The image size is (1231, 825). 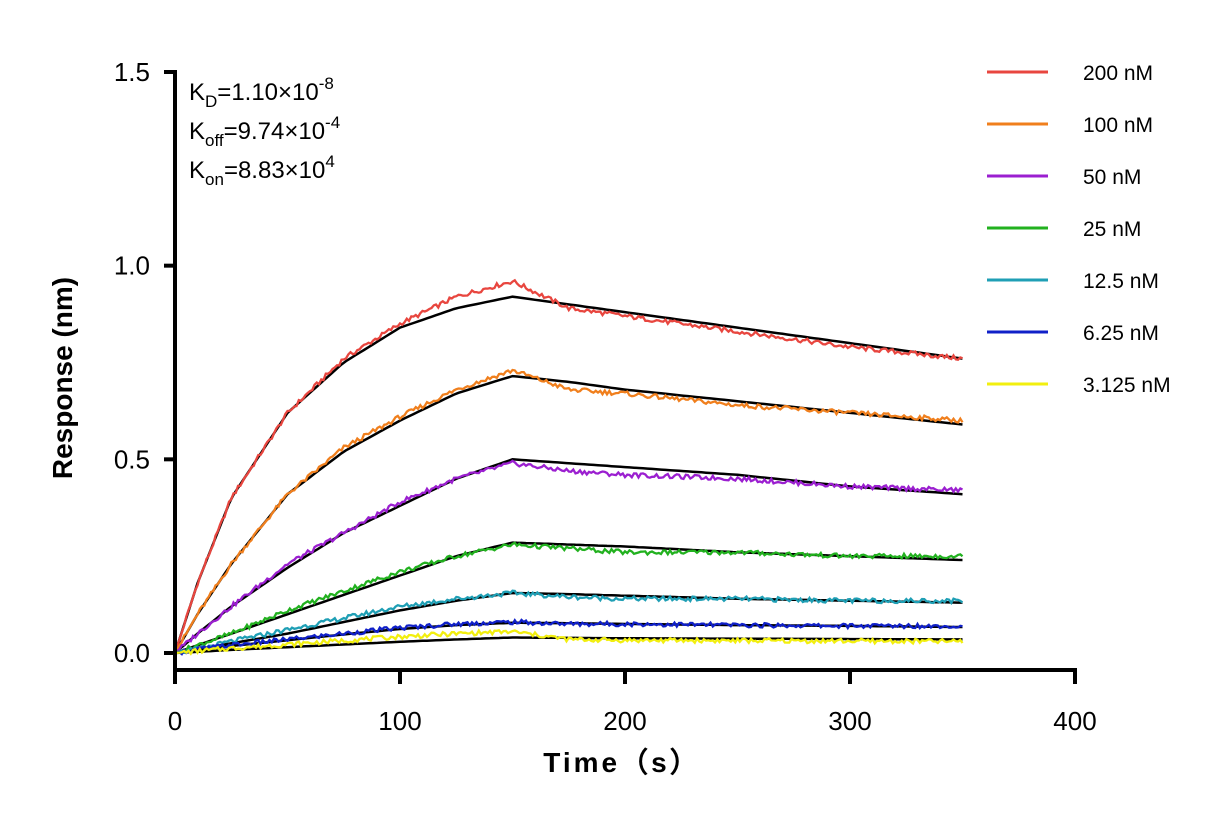 I want to click on kinetic-constant-label: Kon=8.83×104, so click(x=262, y=170).